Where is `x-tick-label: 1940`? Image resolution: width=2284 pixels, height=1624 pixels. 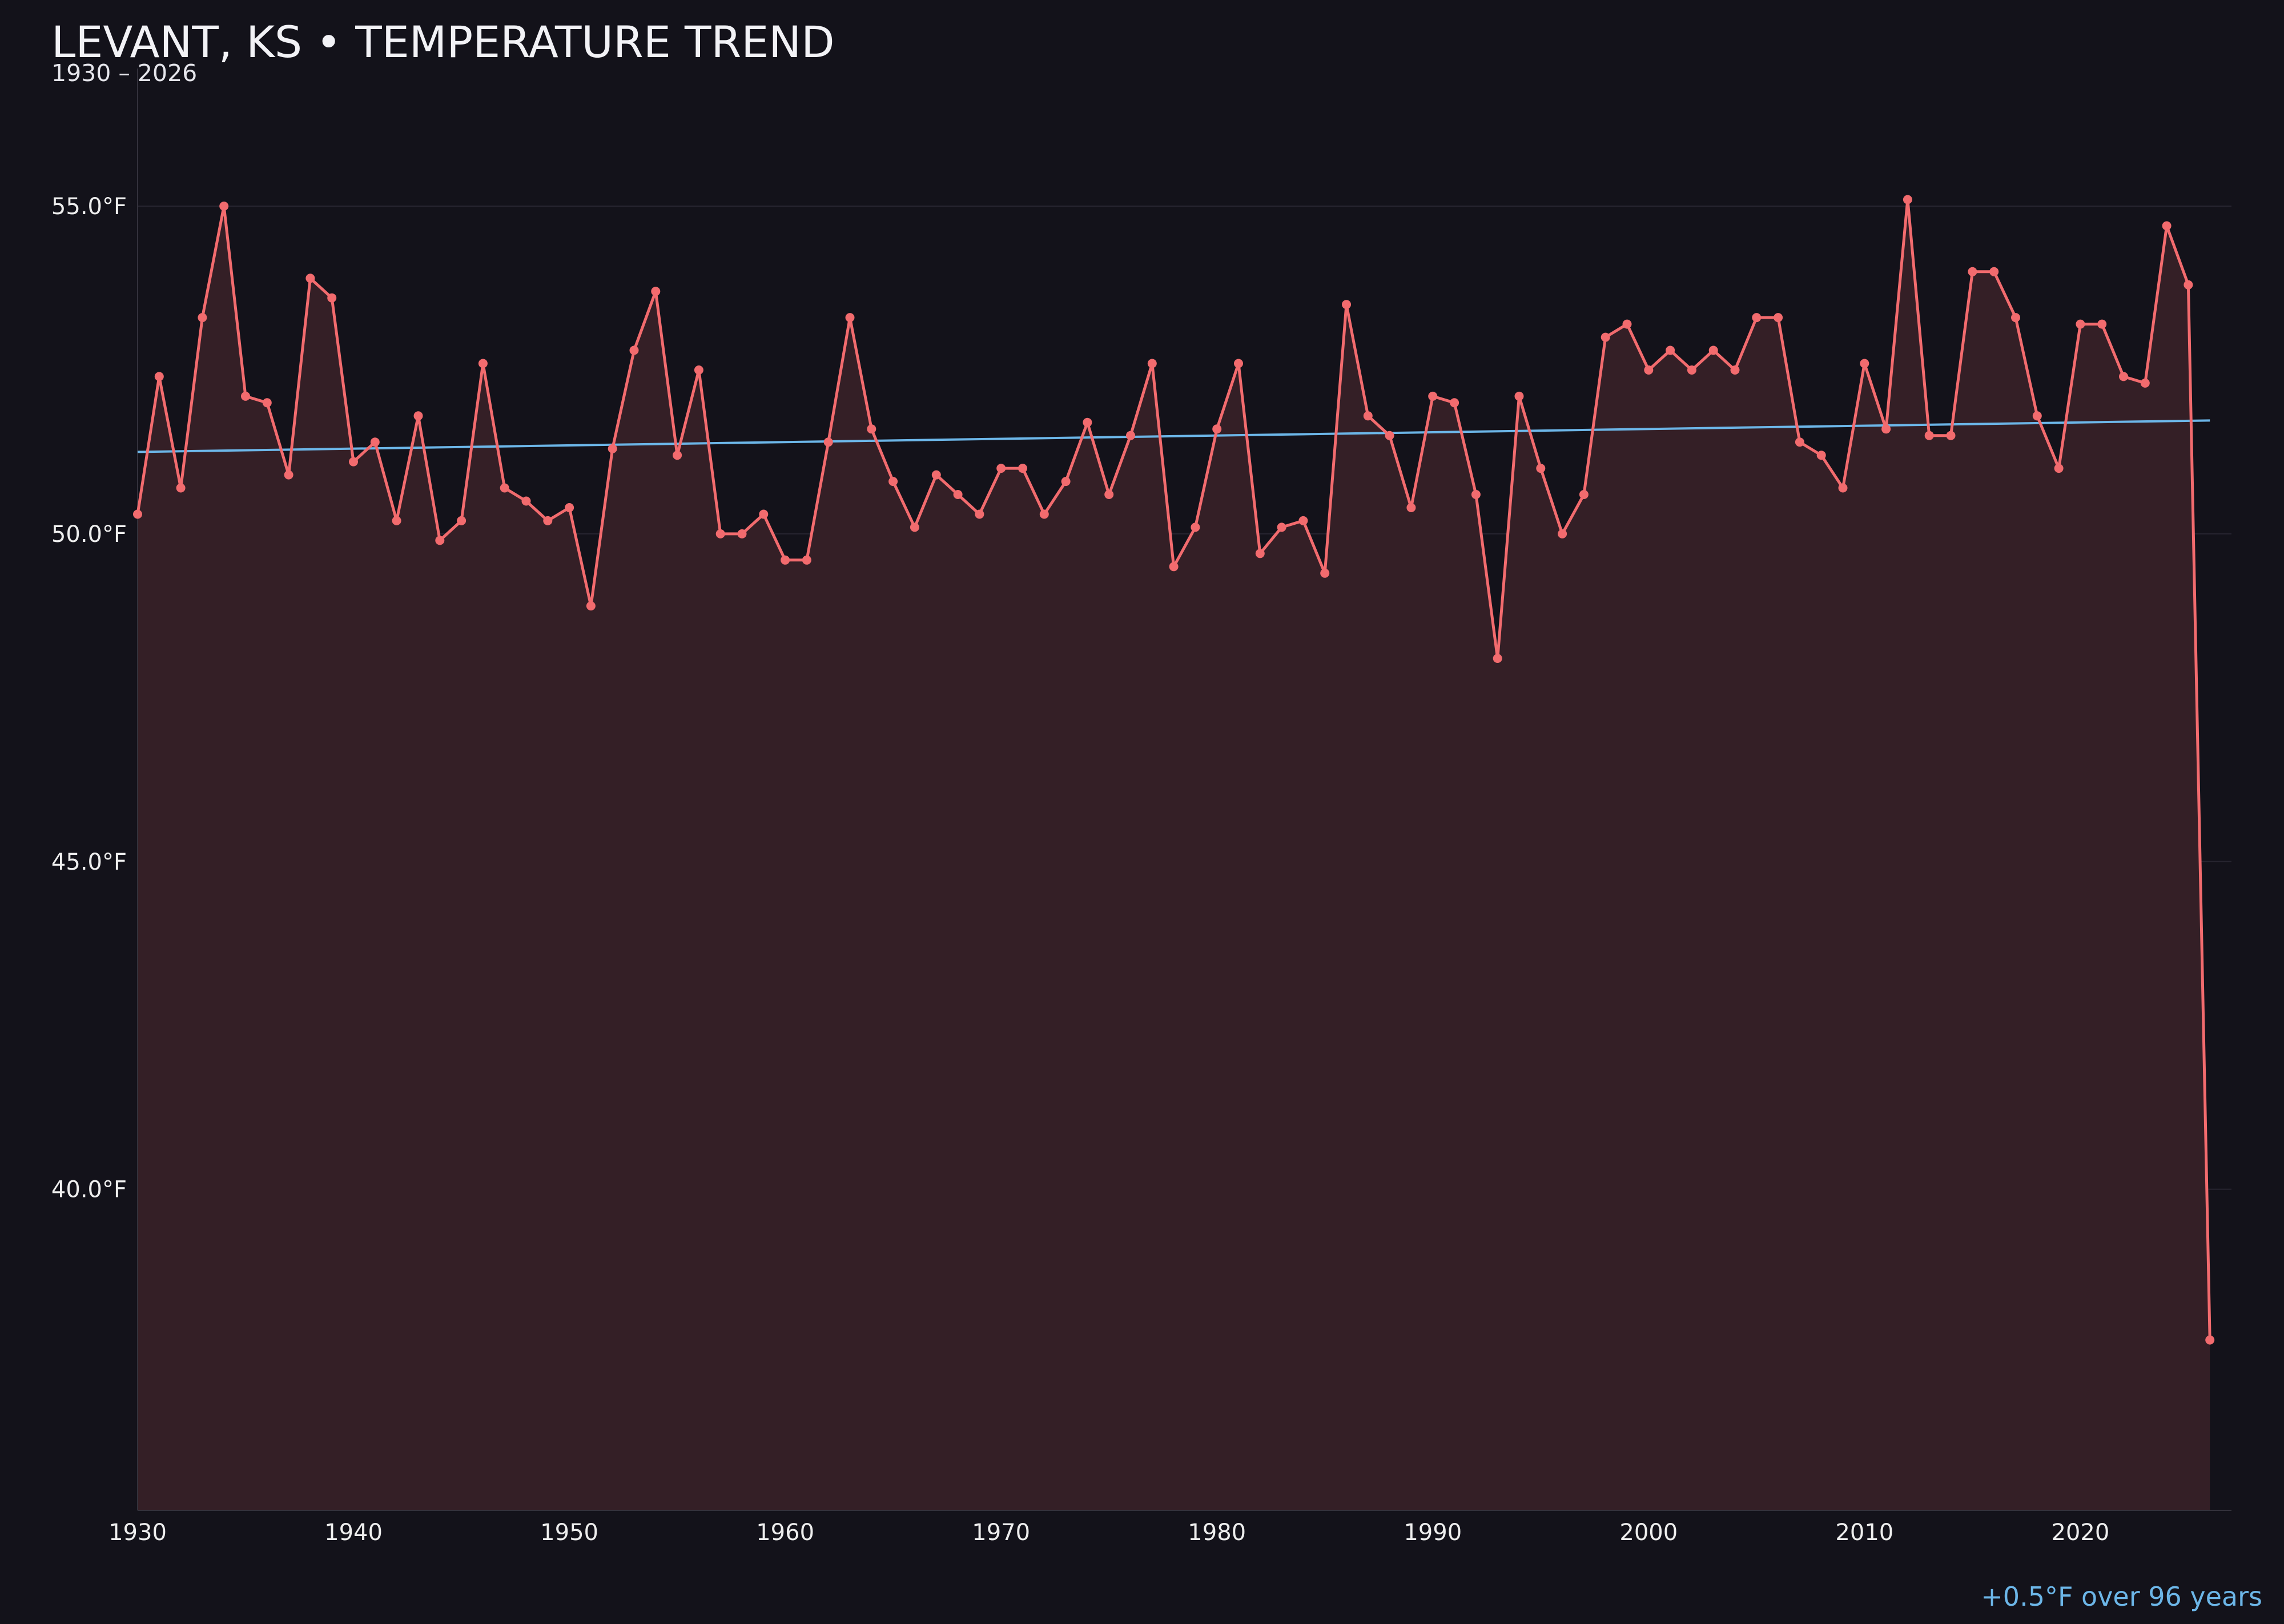
x-tick-label: 1940 is located at coordinates (353, 1533).